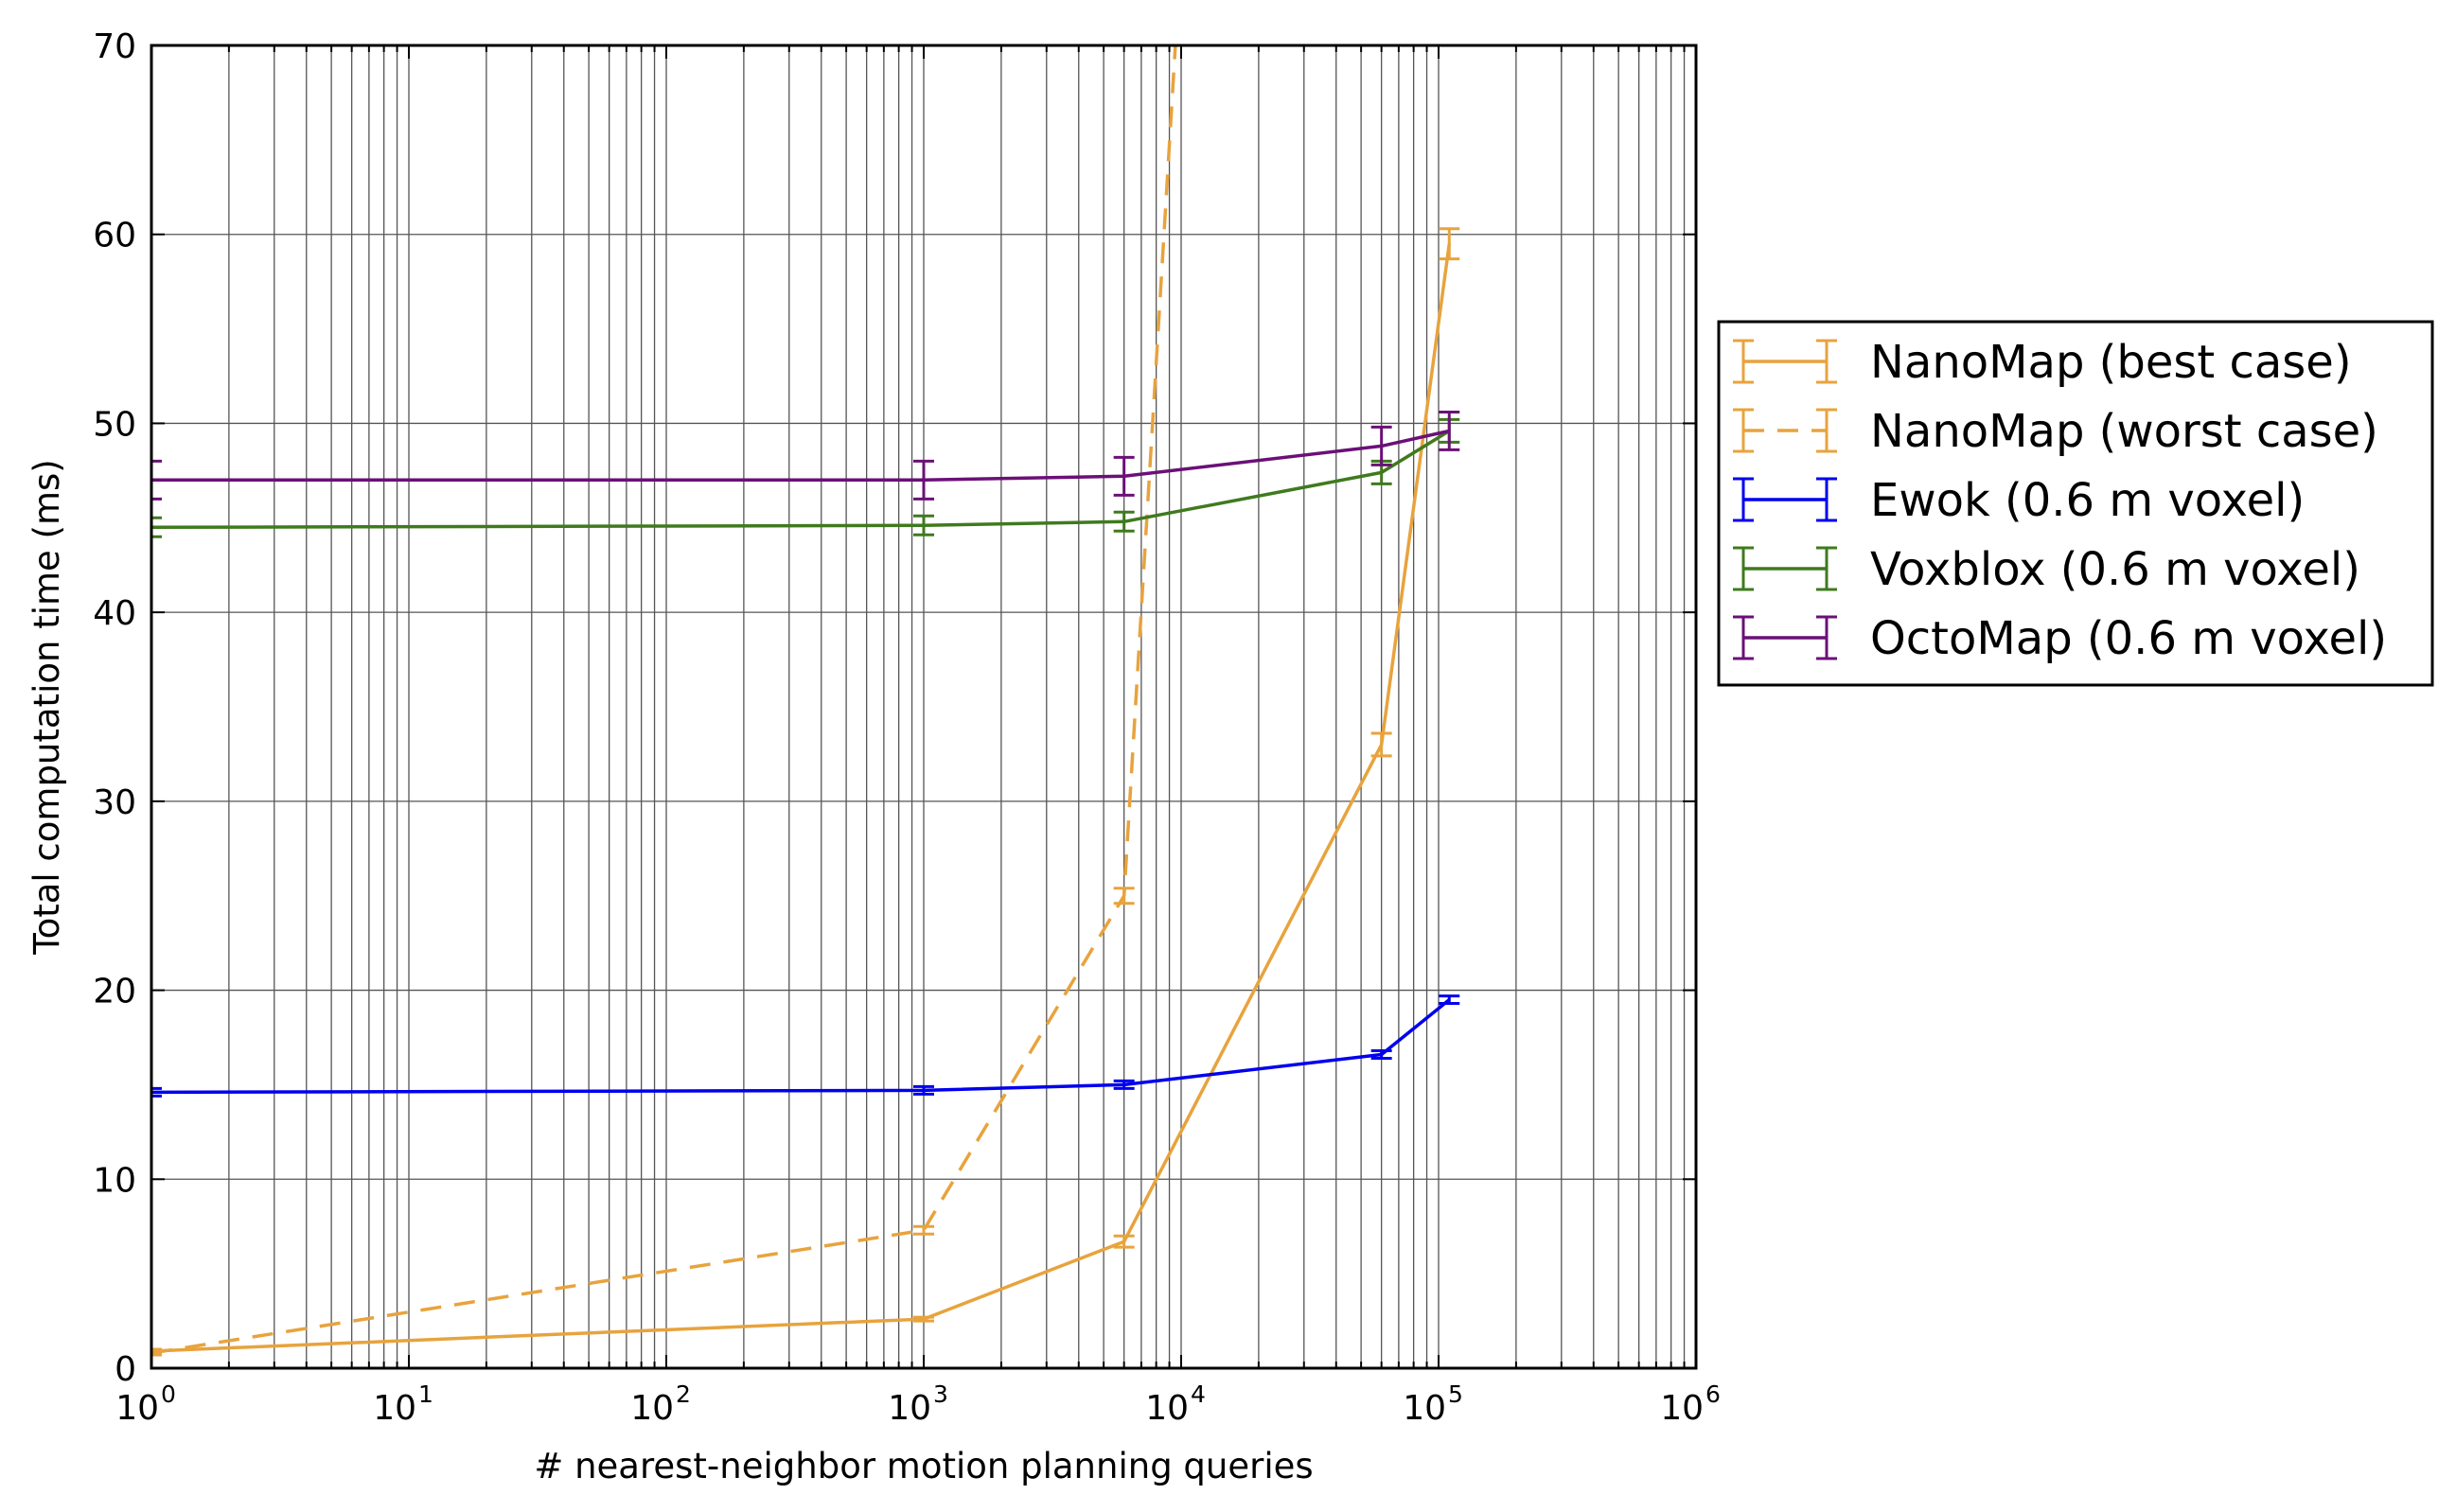  What do you see at coordinates (114, 236) in the screenshot?
I see `y-tick-label: 60` at bounding box center [114, 236].